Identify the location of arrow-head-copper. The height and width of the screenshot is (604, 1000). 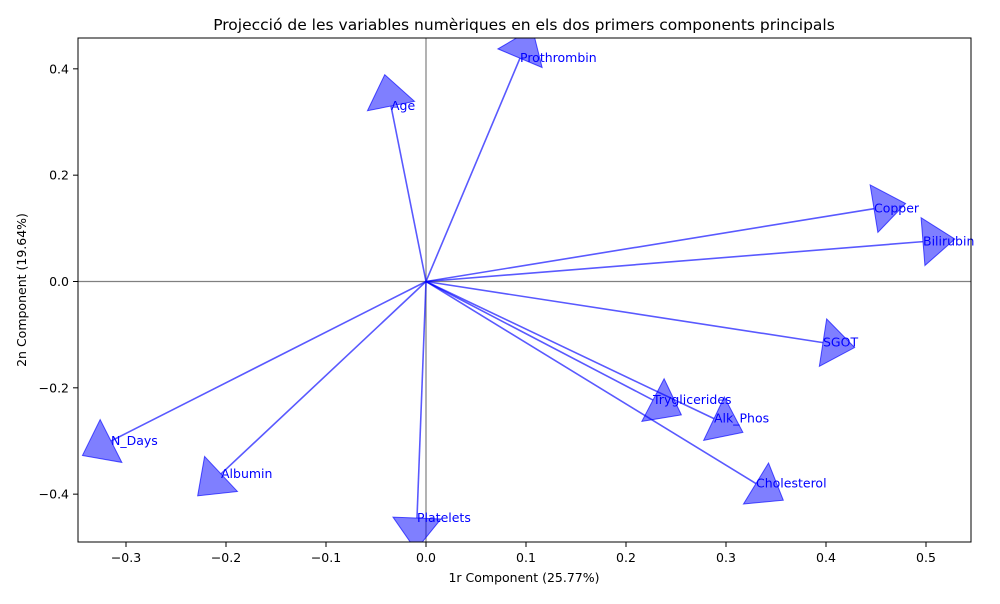
(888, 209).